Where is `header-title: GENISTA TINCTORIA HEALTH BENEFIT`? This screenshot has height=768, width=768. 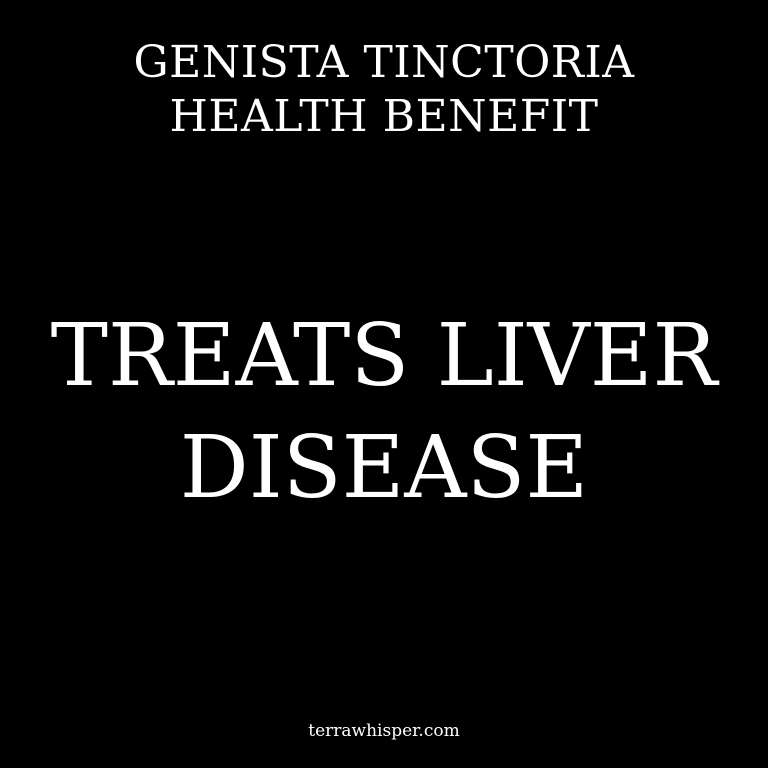
header-title: GENISTA TINCTORIA HEALTH BENEFIT is located at coordinates (384, 90).